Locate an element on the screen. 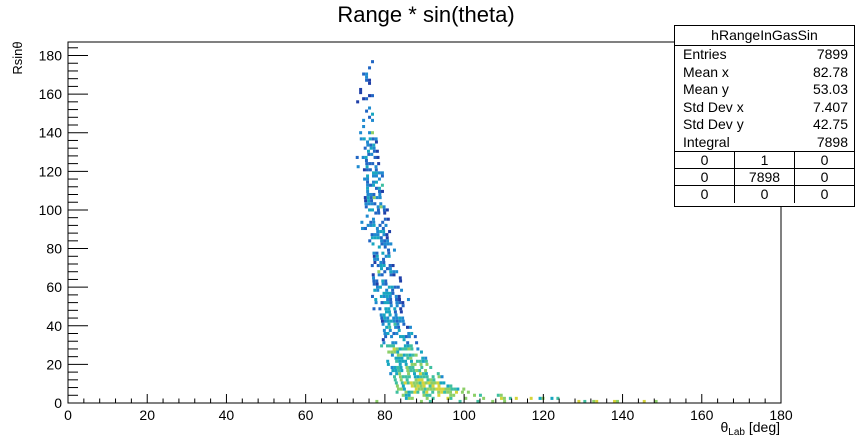 This screenshot has height=444, width=856. y-tick-label: 100 is located at coordinates (51, 210).